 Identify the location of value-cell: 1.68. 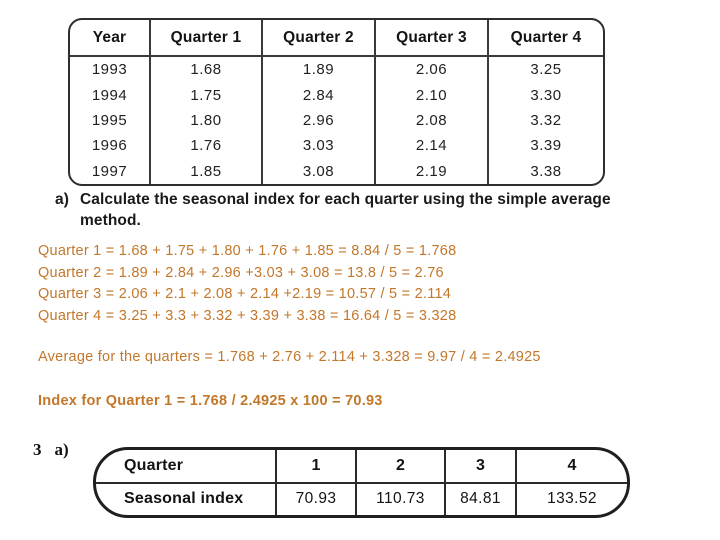
(205, 69).